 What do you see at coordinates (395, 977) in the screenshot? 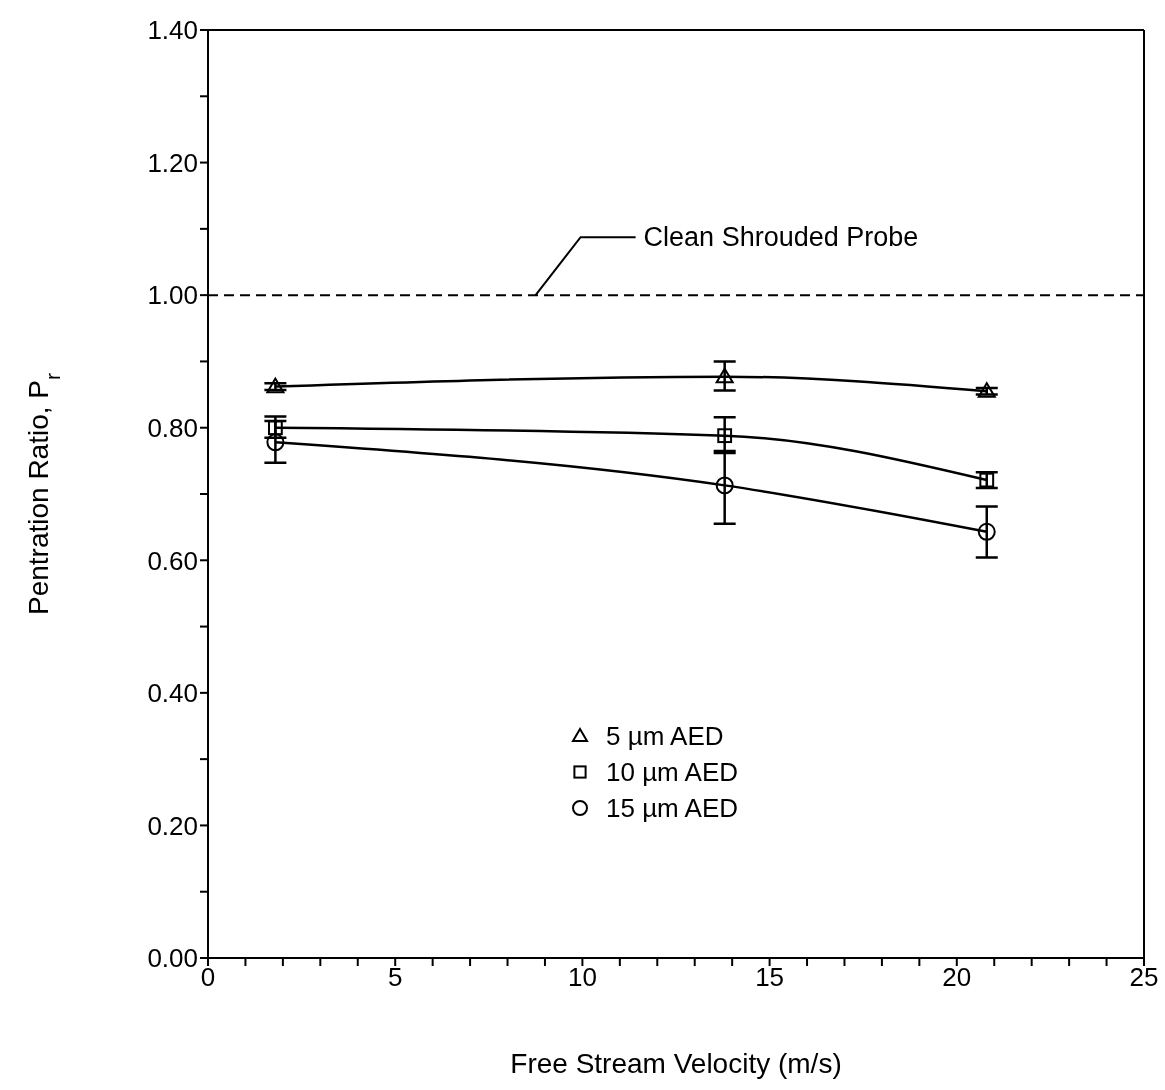
I see `x-tick-label: 5` at bounding box center [395, 977].